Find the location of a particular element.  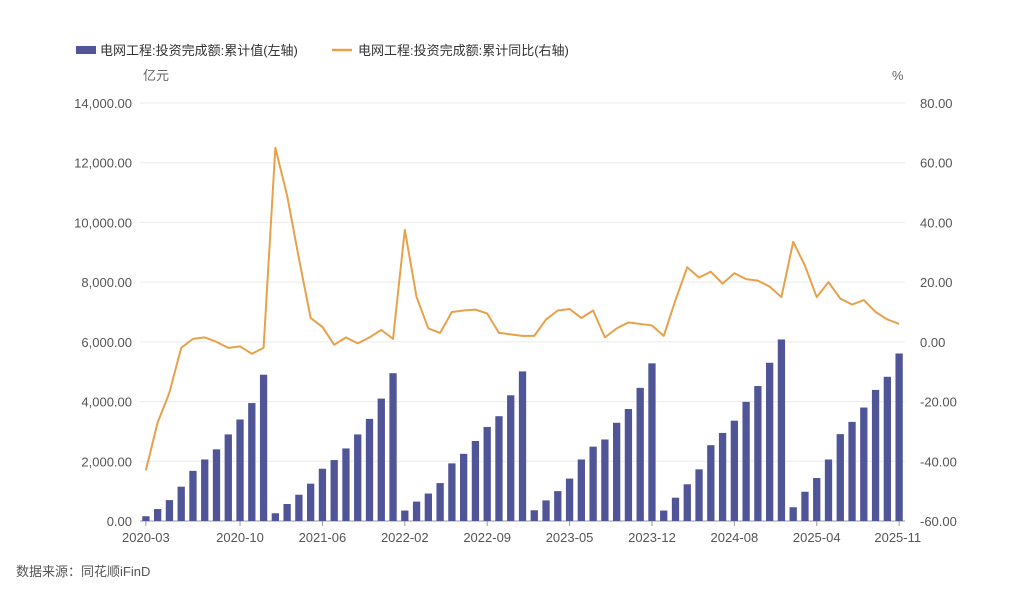

legend: 电网工程:投资完成额:累计值(左轴) 电网工程:投资完成额:累计同比(右轴) is located at coordinates (322, 50).